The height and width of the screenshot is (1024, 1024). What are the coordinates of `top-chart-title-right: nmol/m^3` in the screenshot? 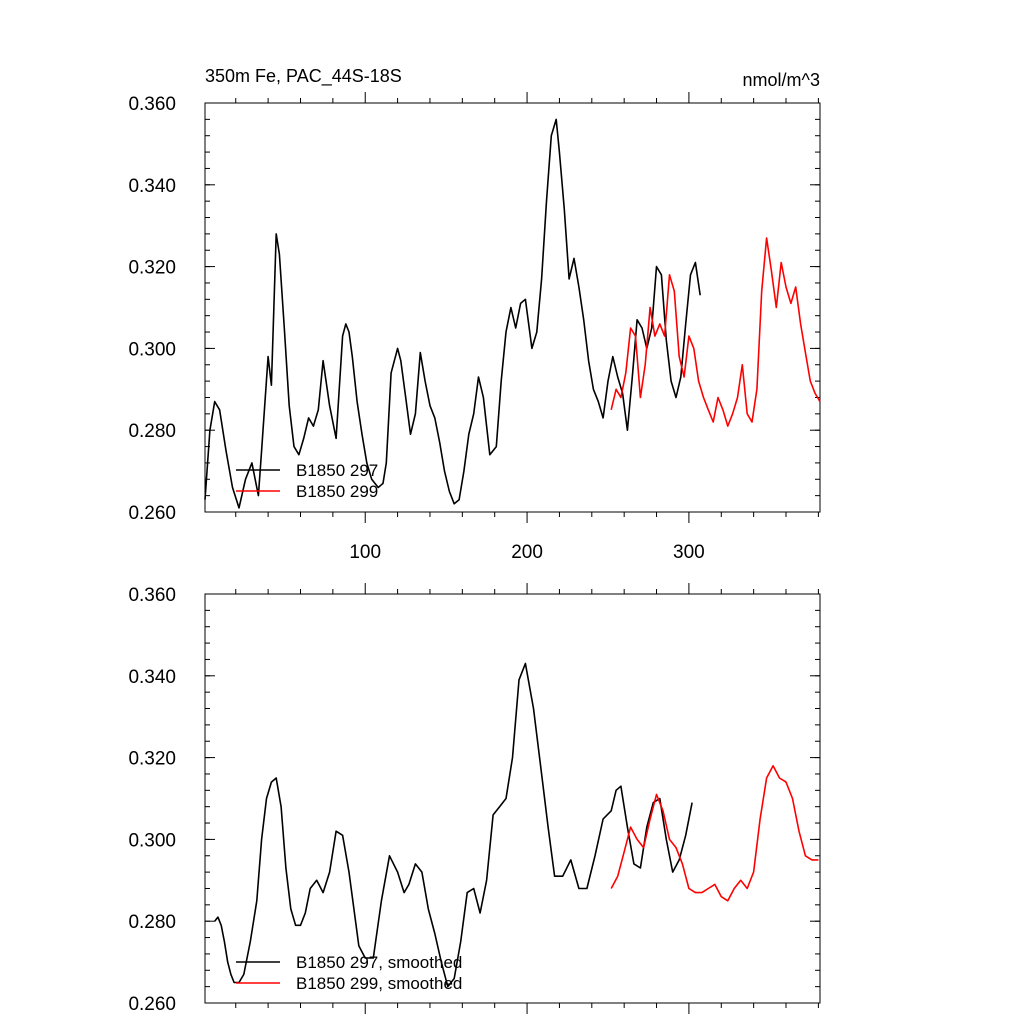 It's located at (781, 80).